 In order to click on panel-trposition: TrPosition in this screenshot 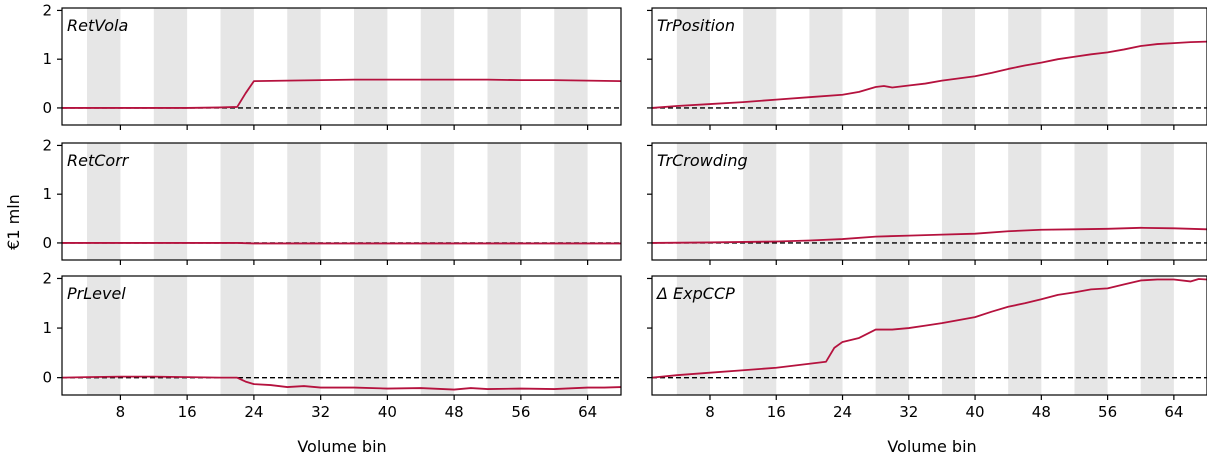, I will do `click(927, 68)`.